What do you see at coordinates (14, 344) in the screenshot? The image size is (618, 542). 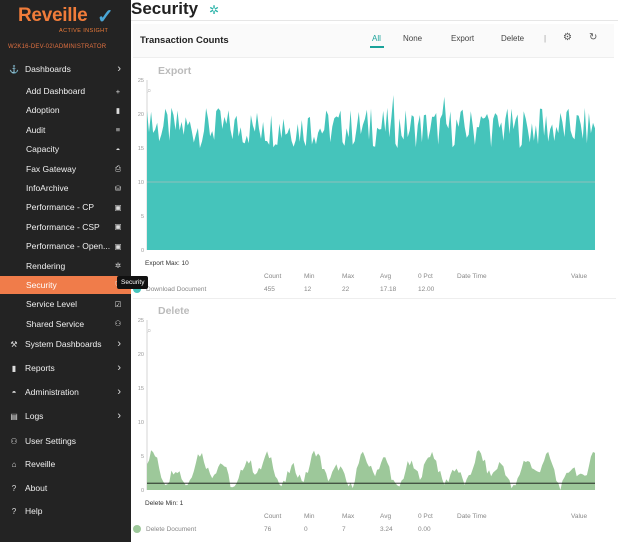 I see `wrench-icon: ⚒` at bounding box center [14, 344].